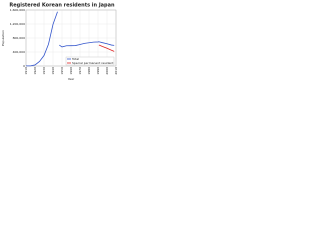 The width and height of the screenshot is (320, 240). Describe the element at coordinates (17, 10) in the screenshot. I see `y-tick-label: 1,600,000` at that location.